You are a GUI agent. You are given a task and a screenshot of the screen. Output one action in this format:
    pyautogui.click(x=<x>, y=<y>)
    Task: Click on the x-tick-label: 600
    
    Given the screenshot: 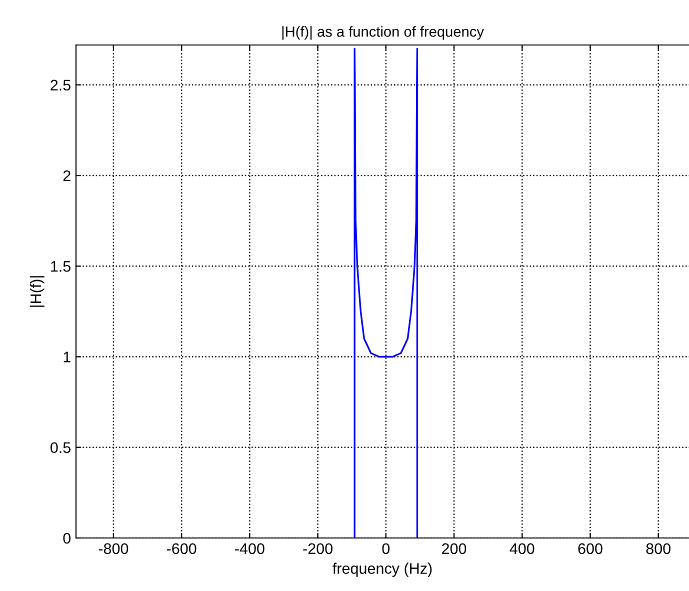 What is the action you would take?
    pyautogui.click(x=590, y=548)
    